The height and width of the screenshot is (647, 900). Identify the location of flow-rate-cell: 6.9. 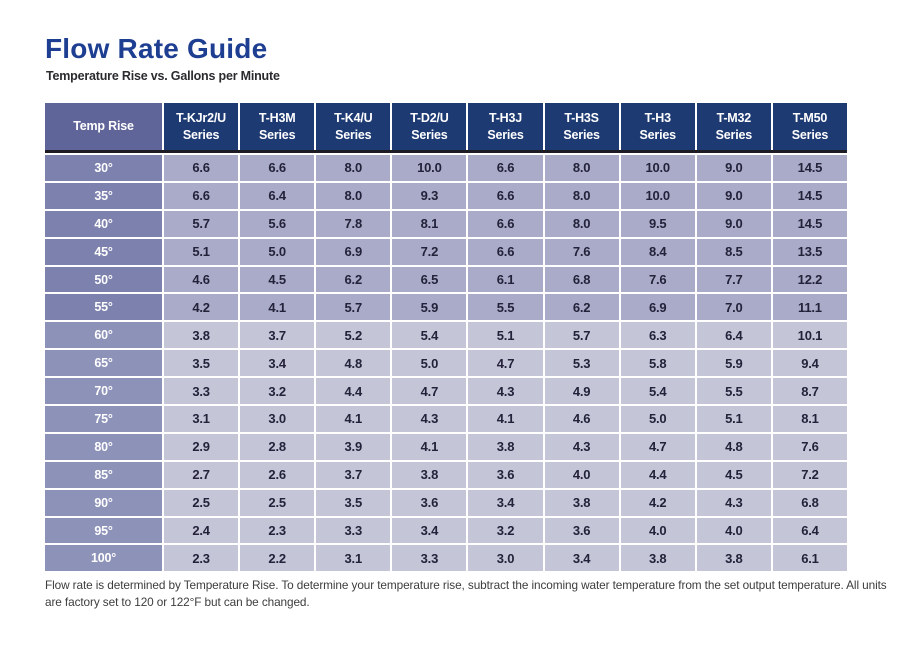
(353, 251).